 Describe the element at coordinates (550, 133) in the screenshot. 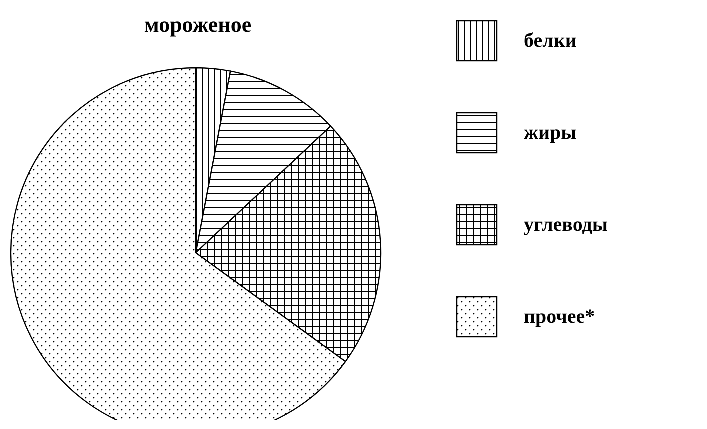

I see `legend-label: жиры` at that location.